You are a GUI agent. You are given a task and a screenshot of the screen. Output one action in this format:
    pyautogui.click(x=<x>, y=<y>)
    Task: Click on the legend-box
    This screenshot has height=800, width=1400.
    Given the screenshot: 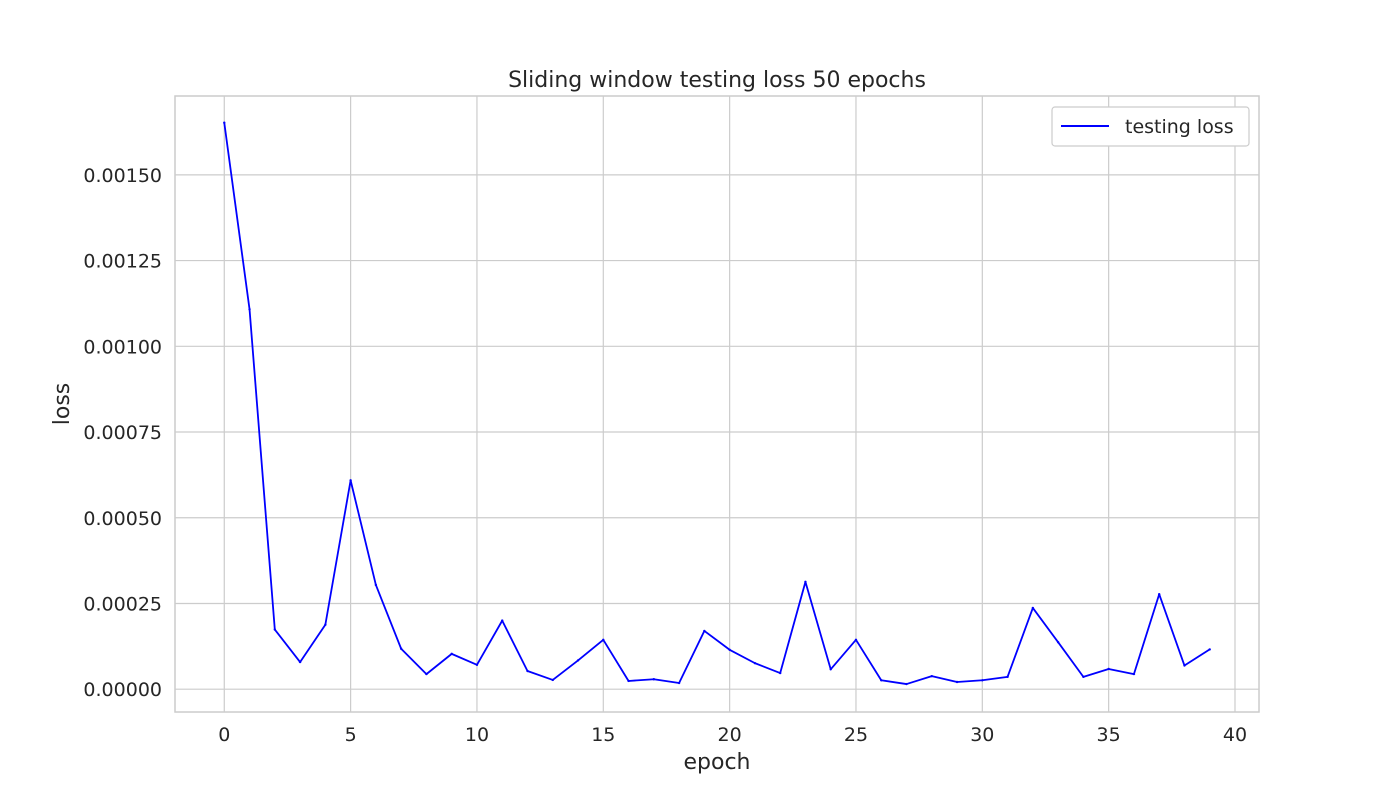 What is the action you would take?
    pyautogui.click(x=1150, y=126)
    